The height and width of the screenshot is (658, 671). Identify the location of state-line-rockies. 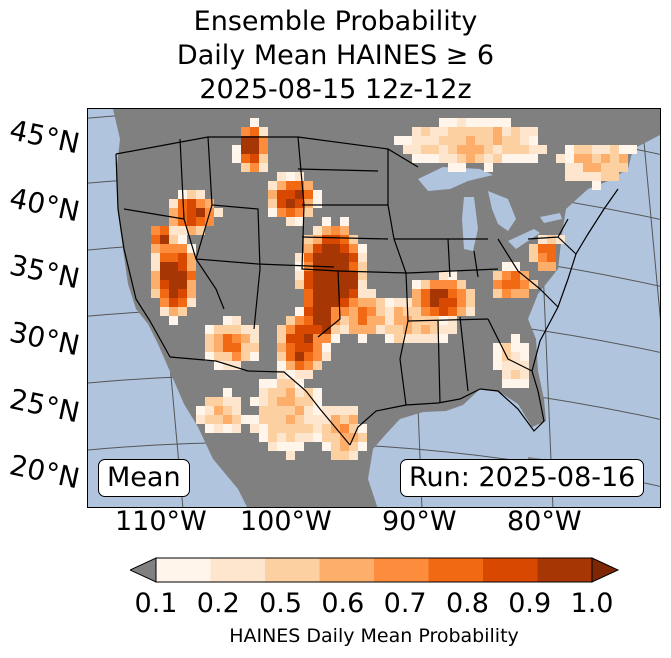
(265, 236).